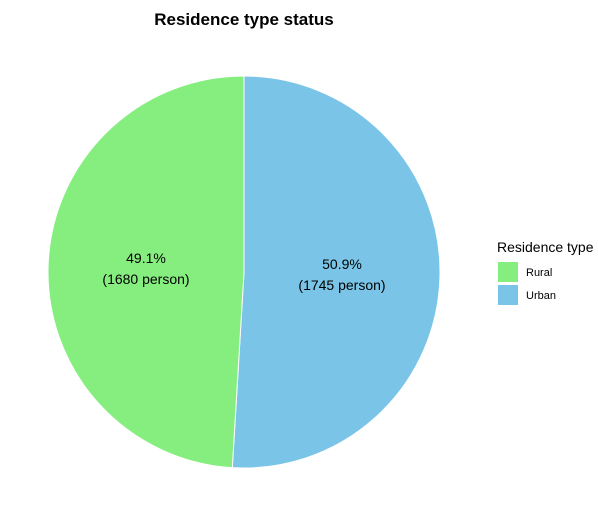 Image resolution: width=598 pixels, height=522 pixels. Describe the element at coordinates (244, 19) in the screenshot. I see `chart-title: Residence type status` at that location.